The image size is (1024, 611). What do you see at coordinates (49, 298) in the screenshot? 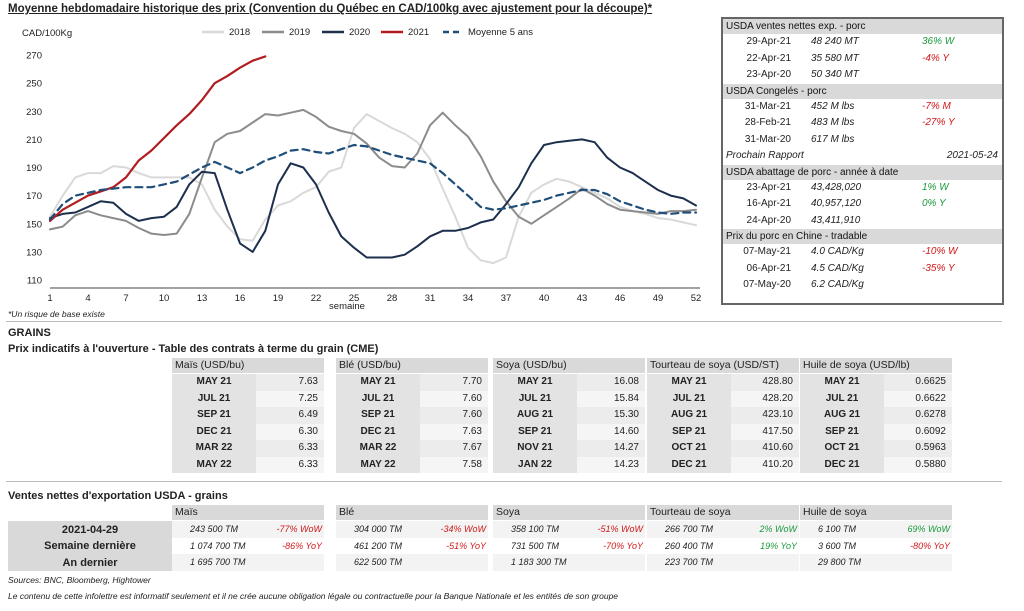
I see `x-tick-label: 1` at bounding box center [49, 298].